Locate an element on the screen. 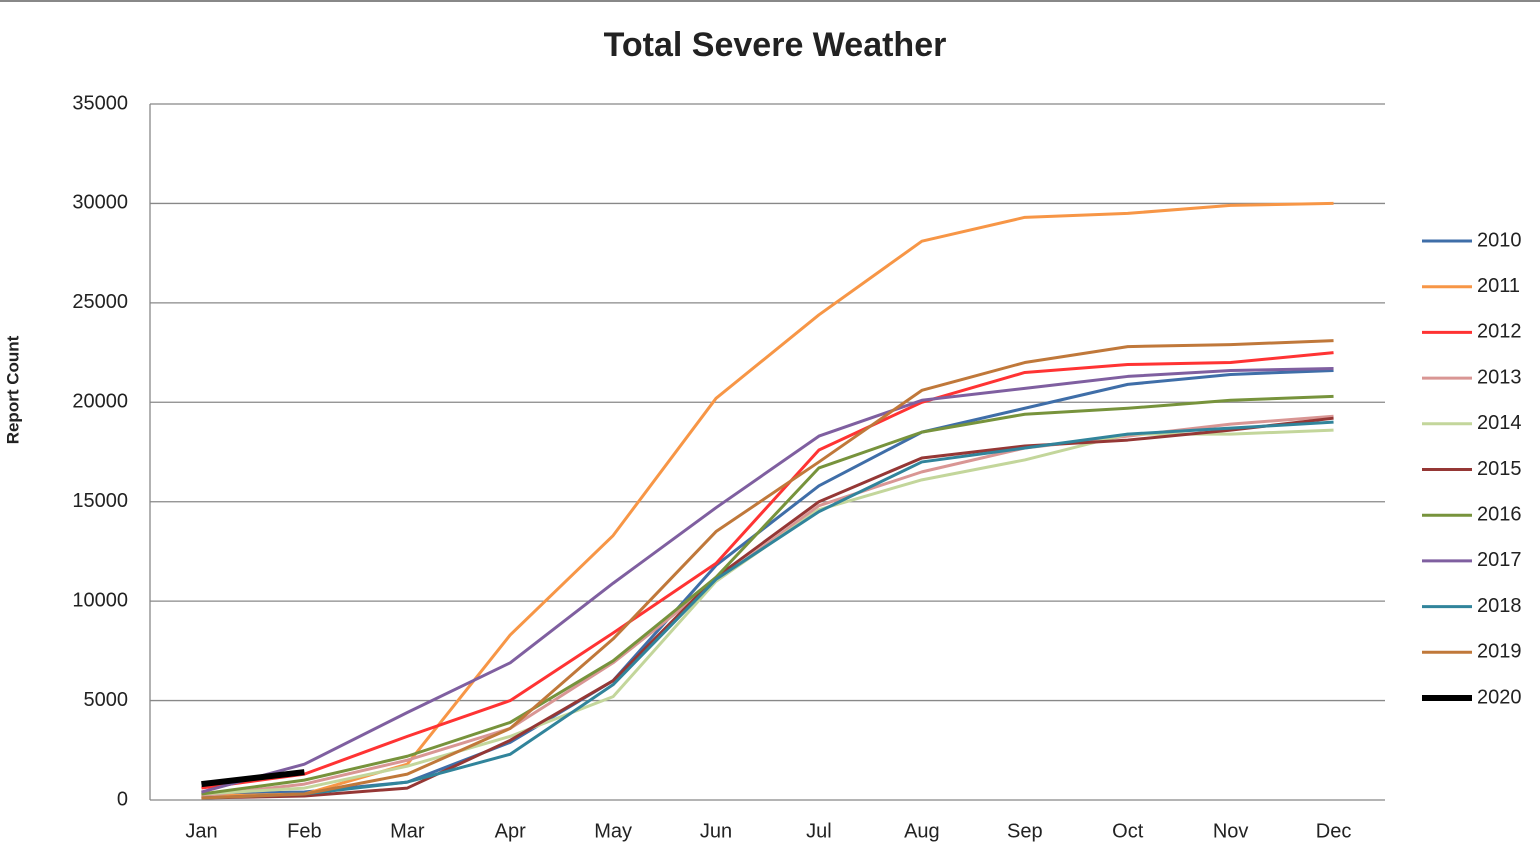  legend-label: 2020 is located at coordinates (1499, 697).